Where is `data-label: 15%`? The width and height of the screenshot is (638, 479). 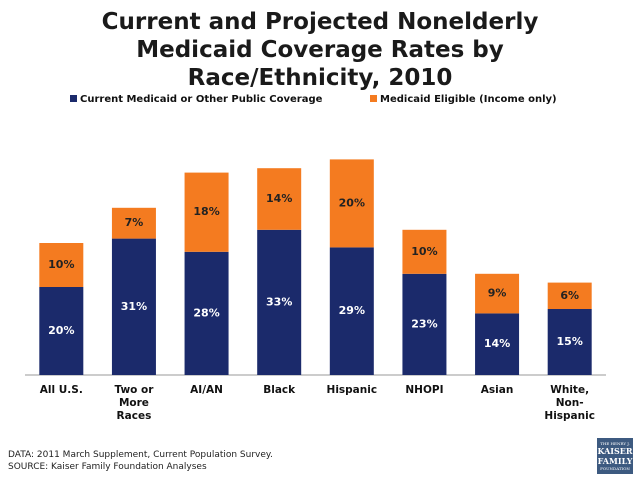 data-label: 15% is located at coordinates (570, 341).